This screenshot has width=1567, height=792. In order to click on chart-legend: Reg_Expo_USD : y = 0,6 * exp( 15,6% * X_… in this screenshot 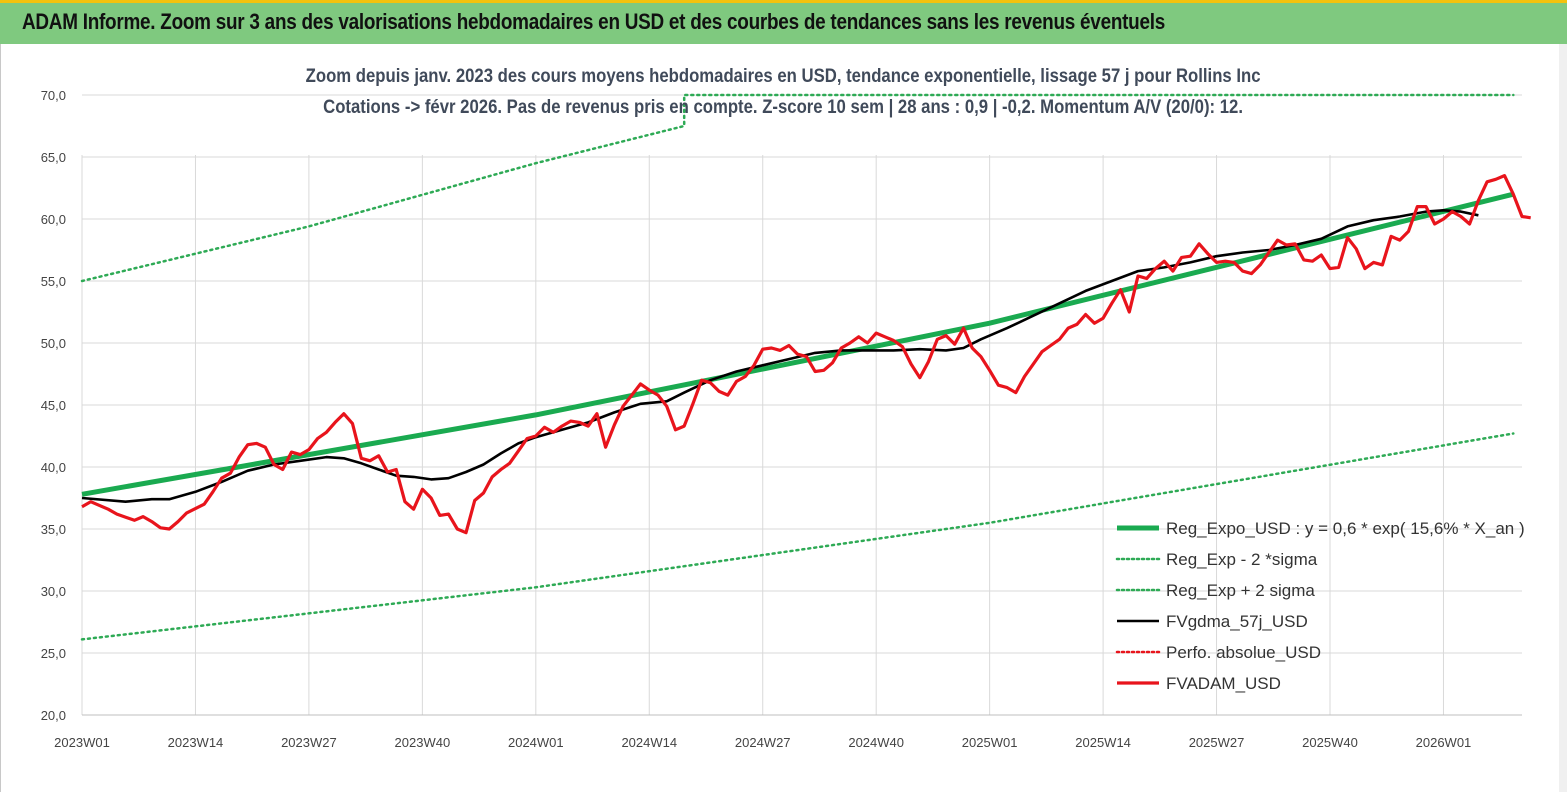, I will do `click(1320, 606)`.